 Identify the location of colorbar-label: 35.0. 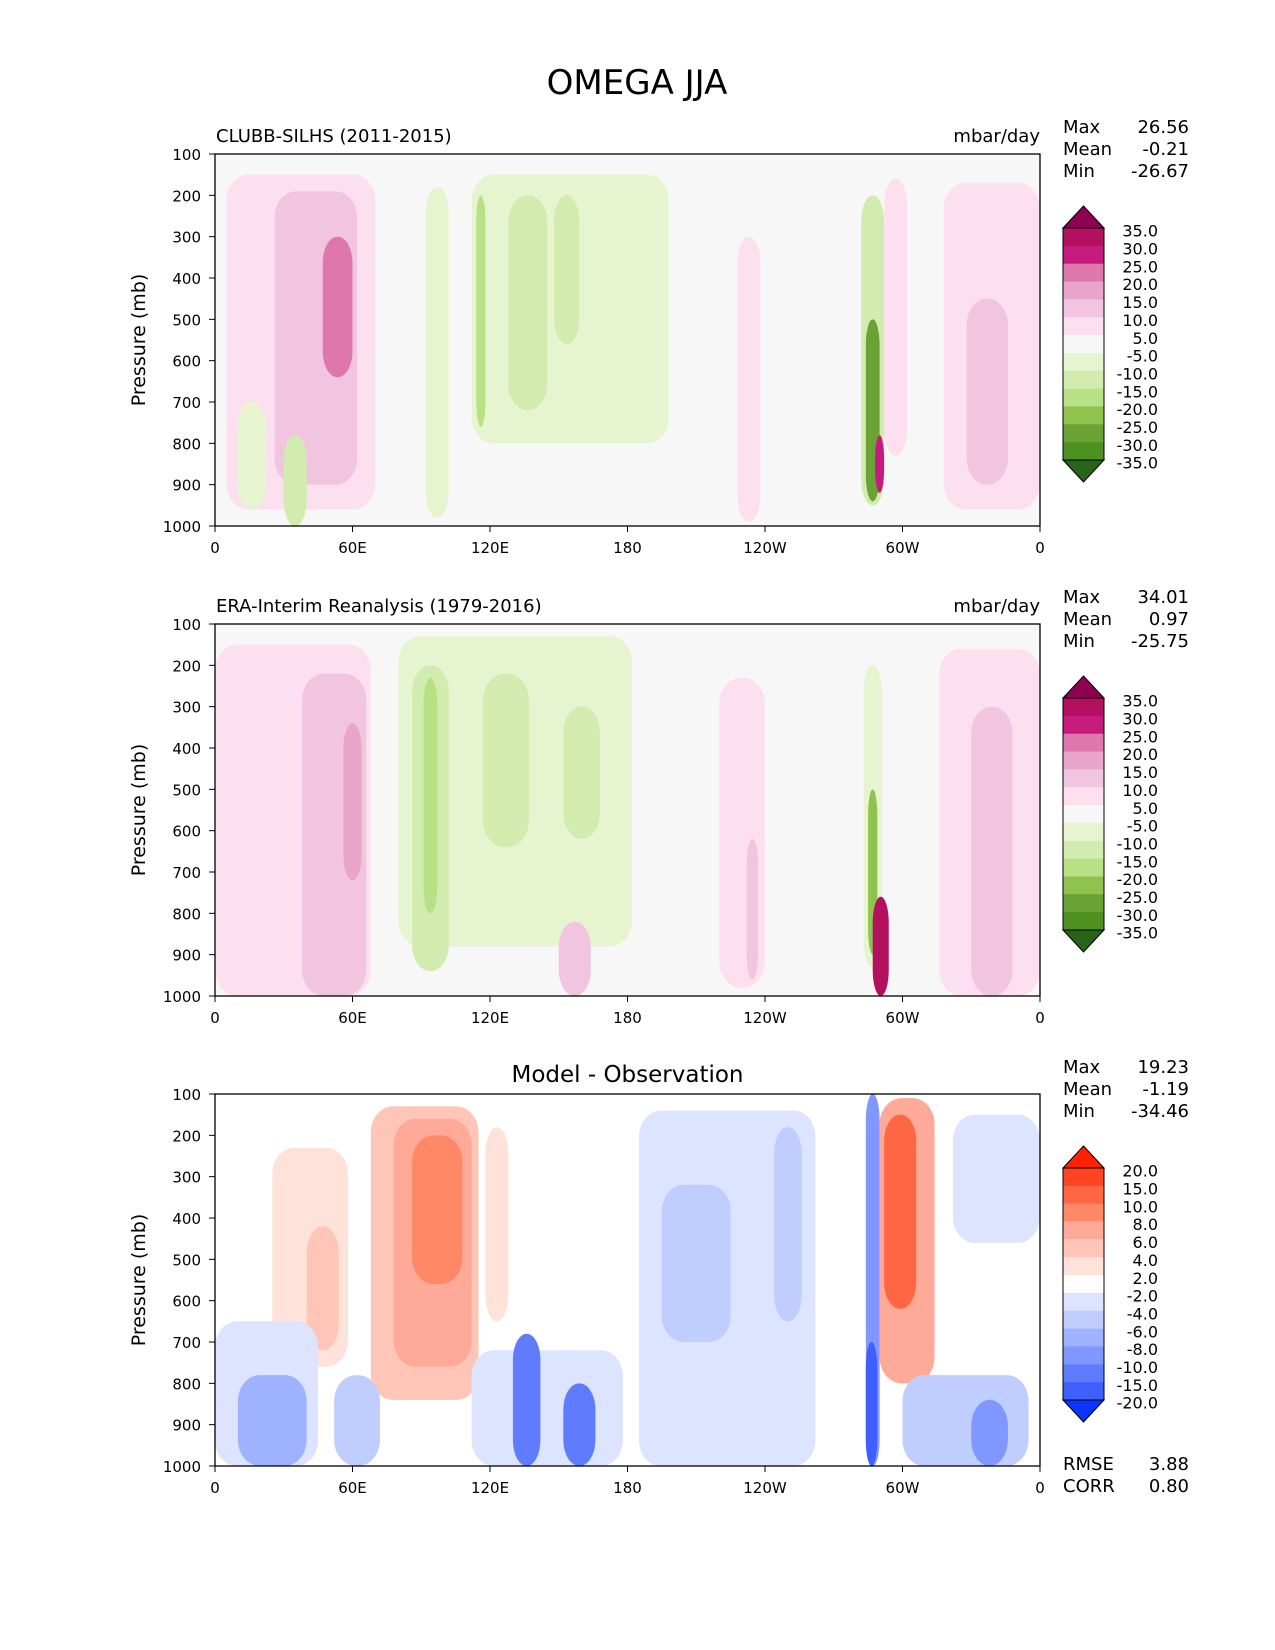
(1140, 231).